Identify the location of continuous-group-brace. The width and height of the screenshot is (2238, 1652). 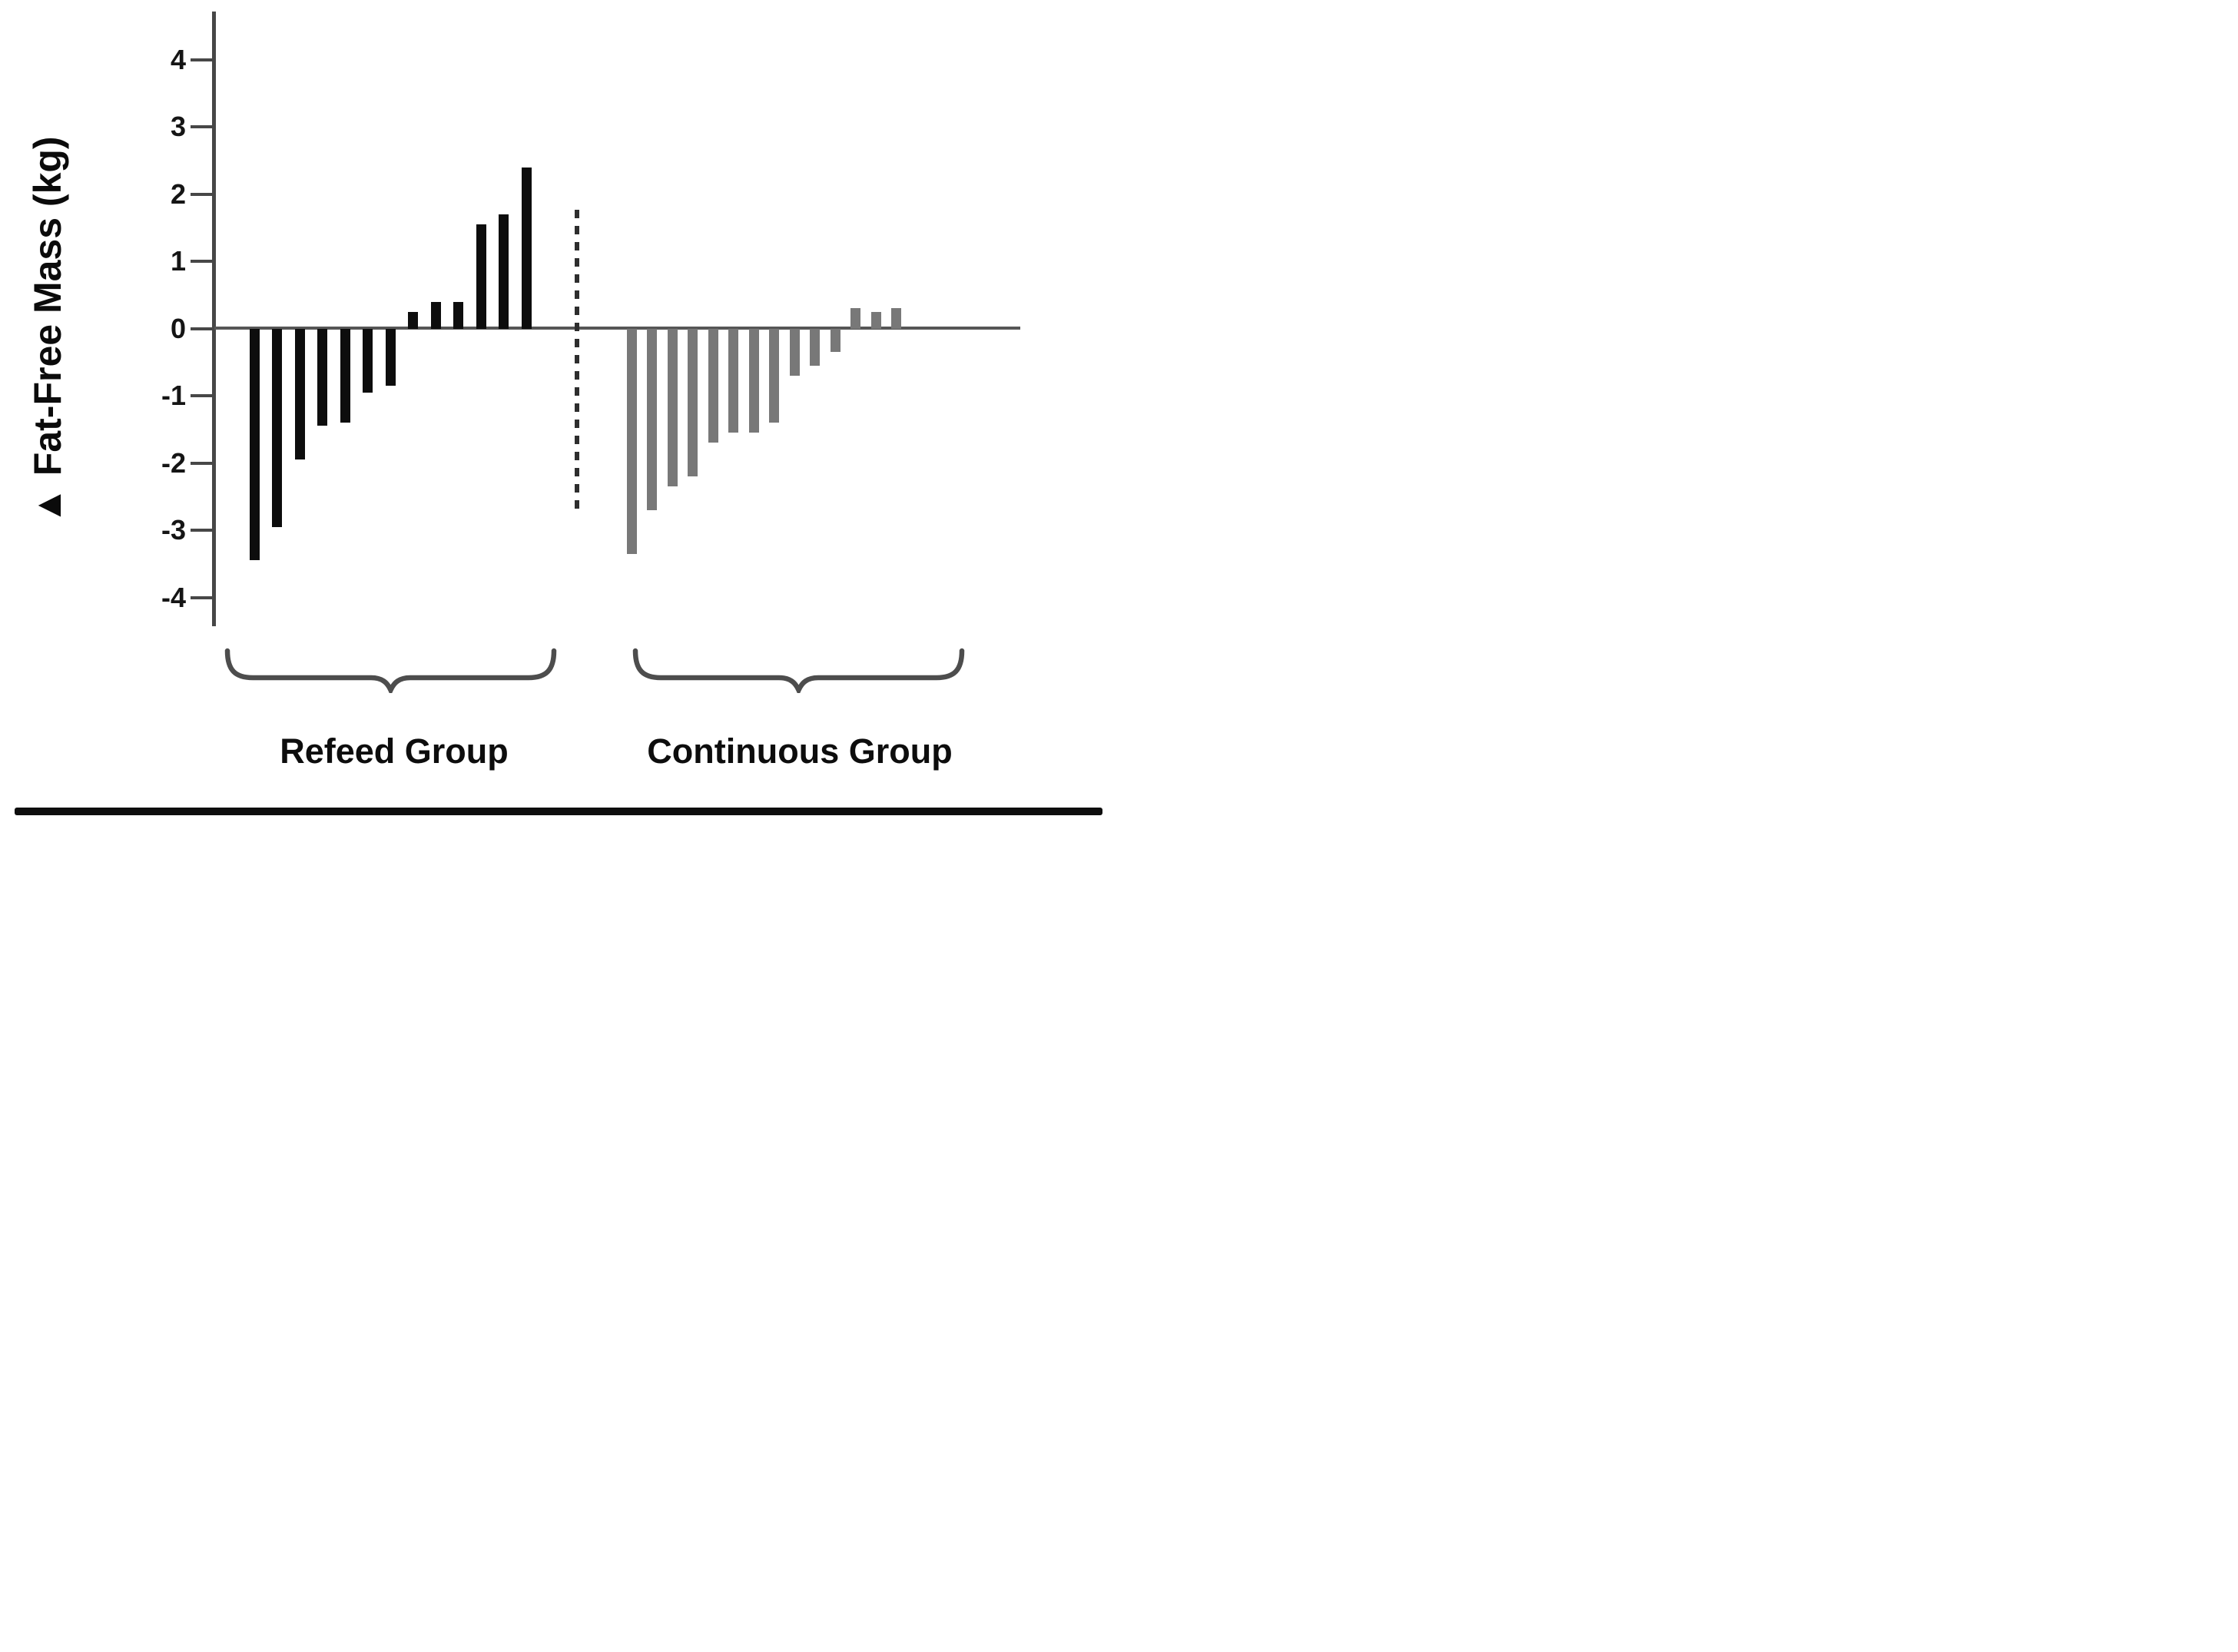
(798, 670).